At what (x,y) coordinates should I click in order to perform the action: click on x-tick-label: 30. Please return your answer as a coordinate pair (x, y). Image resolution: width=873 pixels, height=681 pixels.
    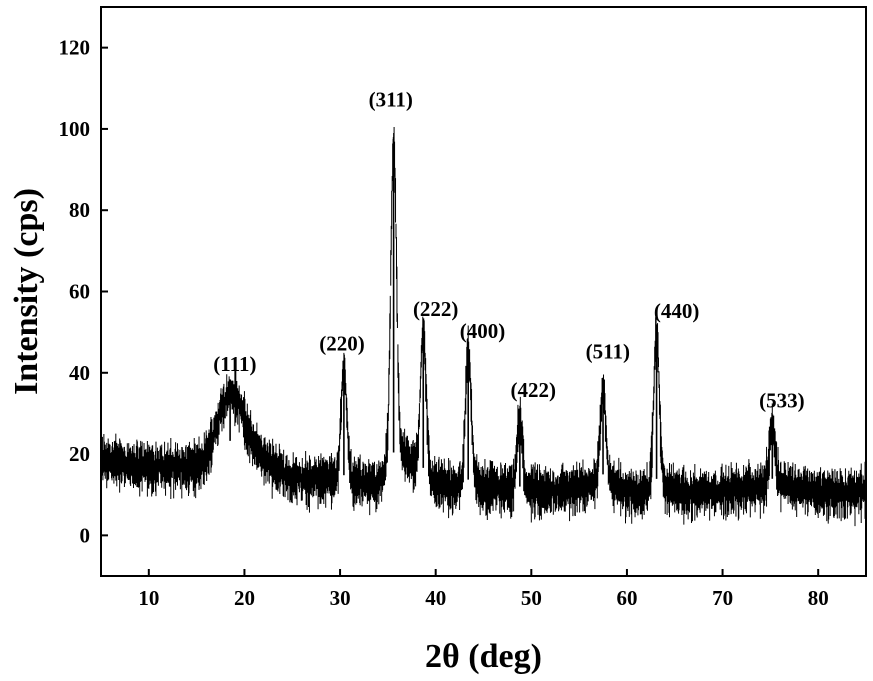
    Looking at the image, I should click on (340, 598).